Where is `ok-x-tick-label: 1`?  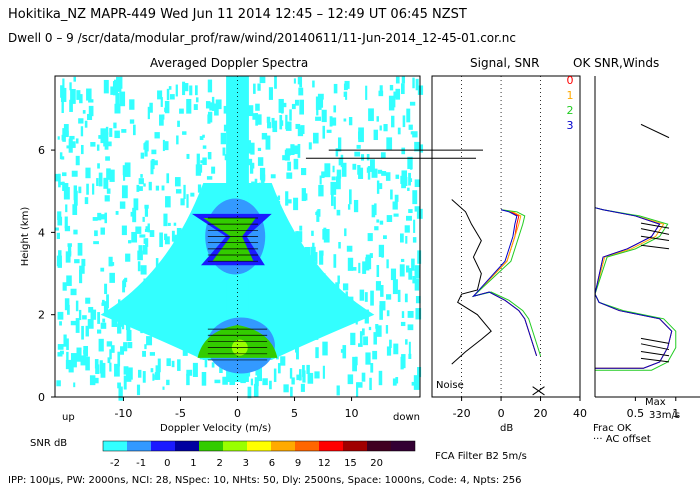 ok-x-tick-label: 1 is located at coordinates (675, 413).